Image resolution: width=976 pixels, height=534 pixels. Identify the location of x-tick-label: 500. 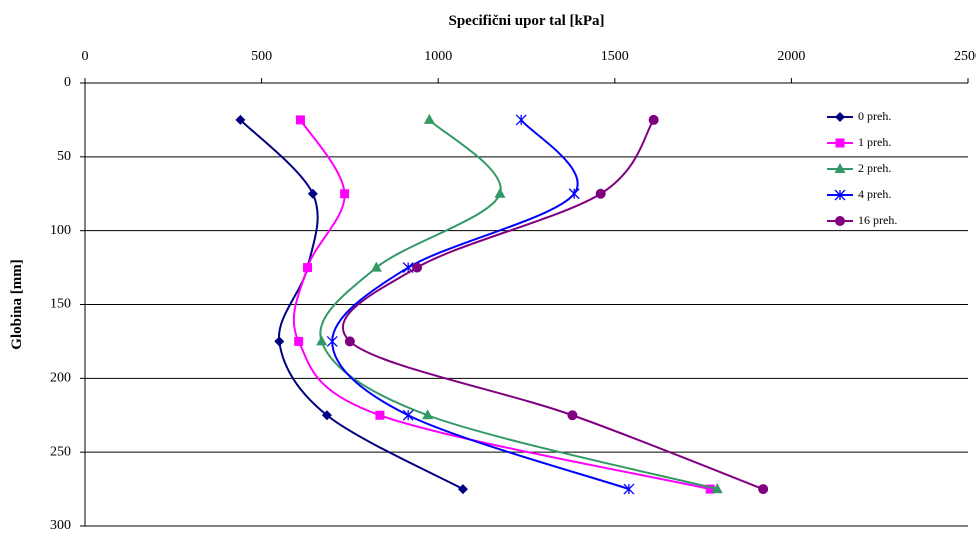
(261, 56).